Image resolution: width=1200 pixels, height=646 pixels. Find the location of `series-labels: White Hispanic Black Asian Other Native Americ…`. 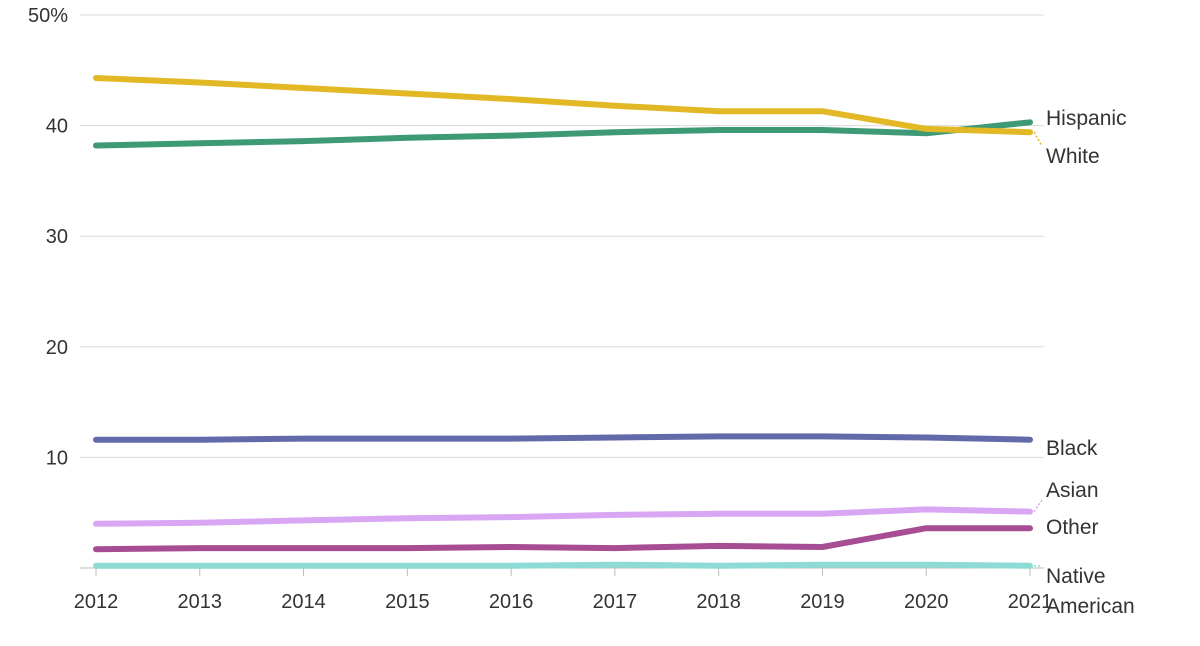

series-labels: White Hispanic Black Asian Other Native Americ… is located at coordinates (1084, 362).